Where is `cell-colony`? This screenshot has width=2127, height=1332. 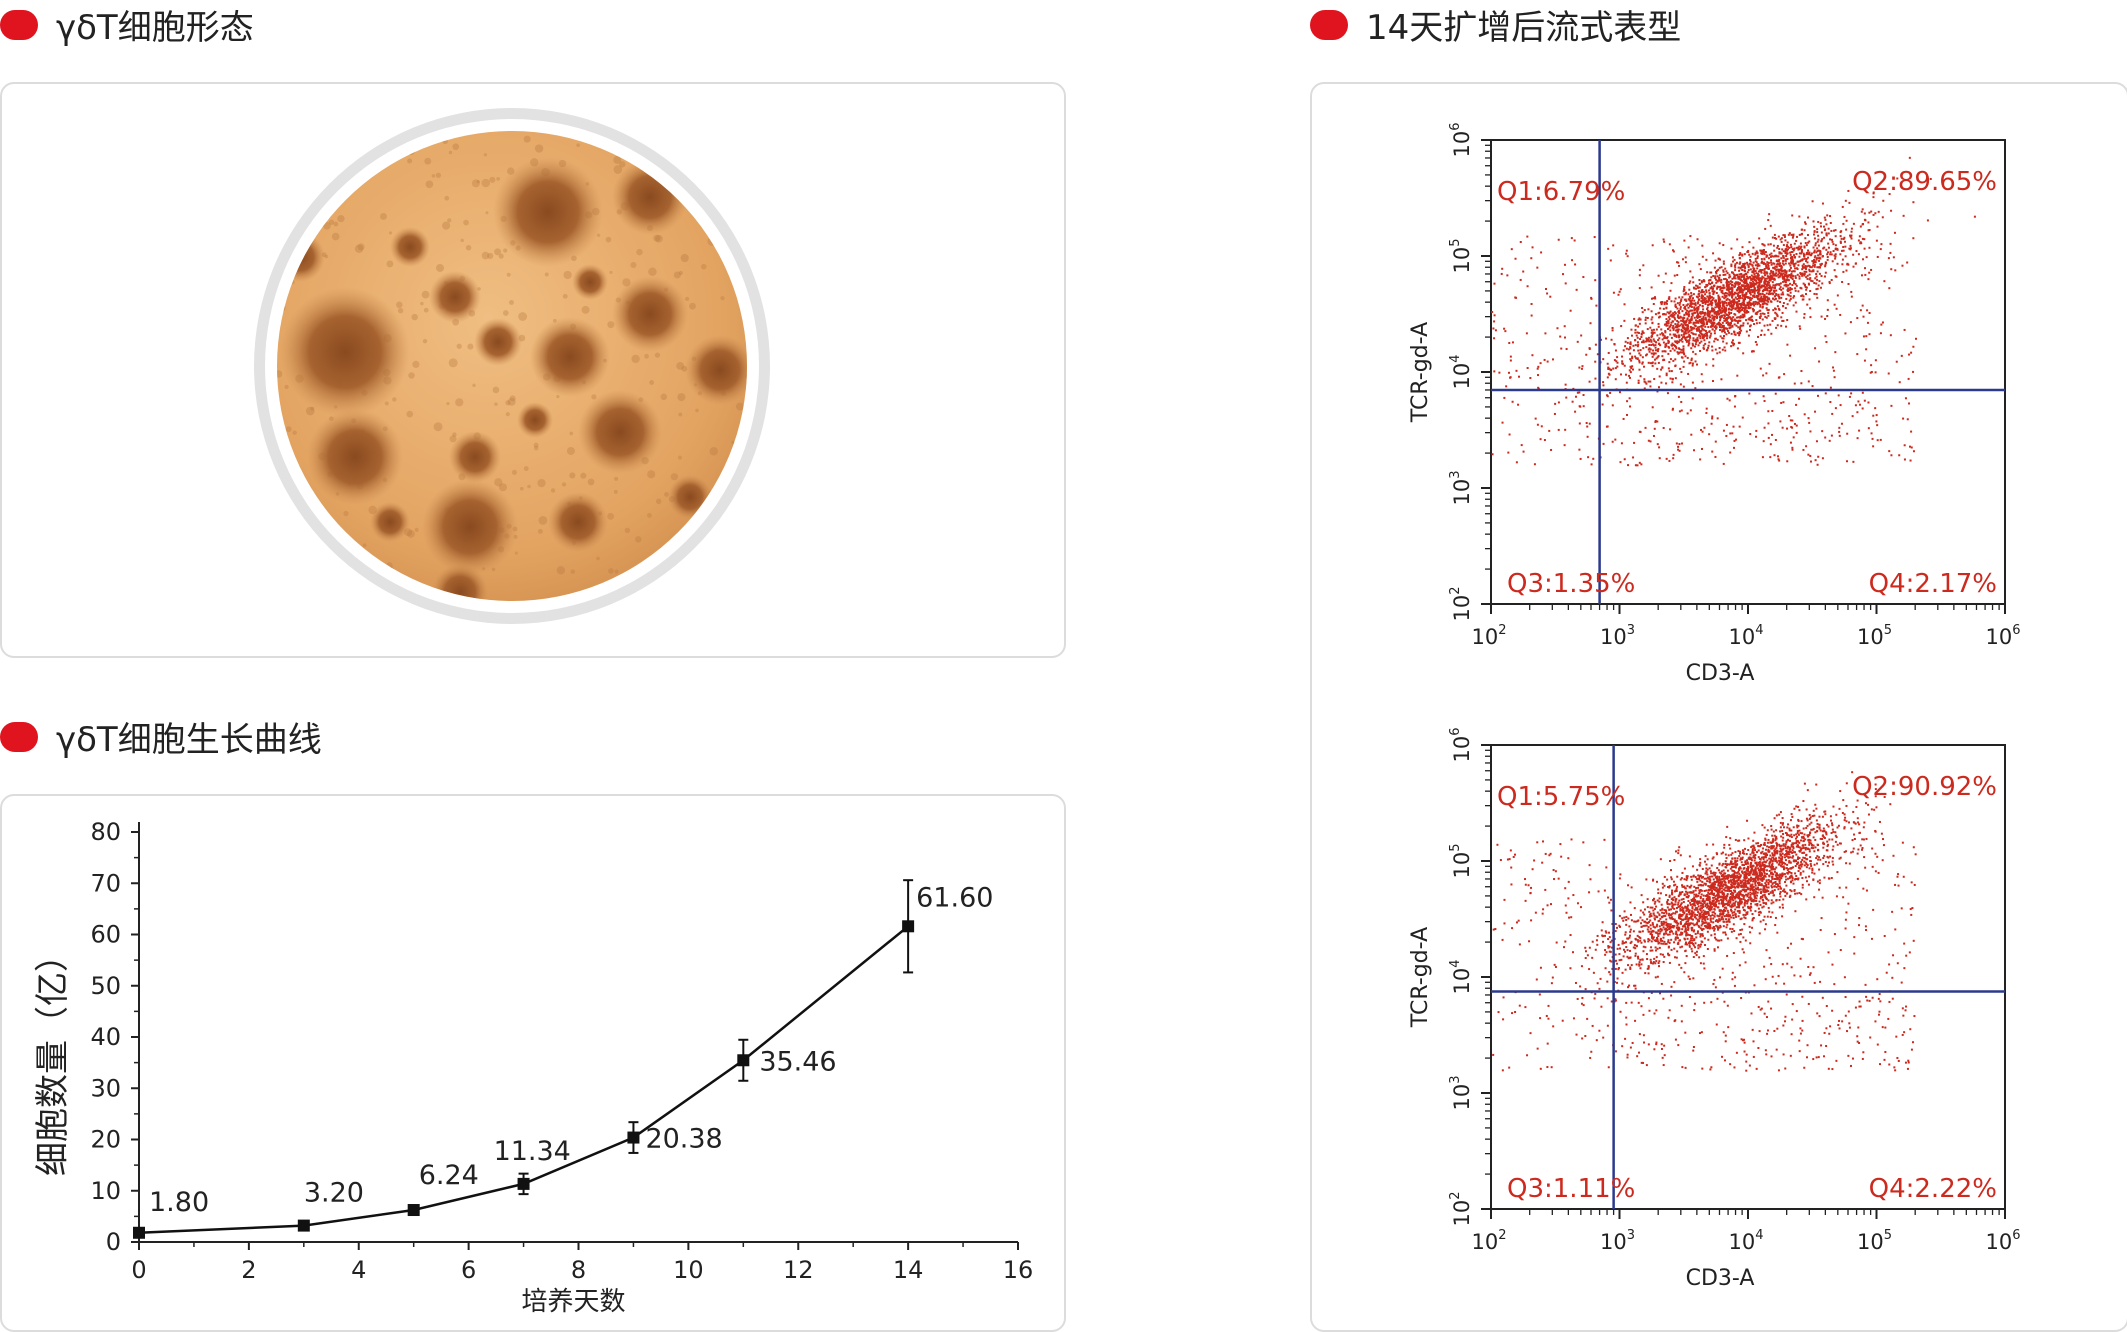 cell-colony is located at coordinates (498, 342).